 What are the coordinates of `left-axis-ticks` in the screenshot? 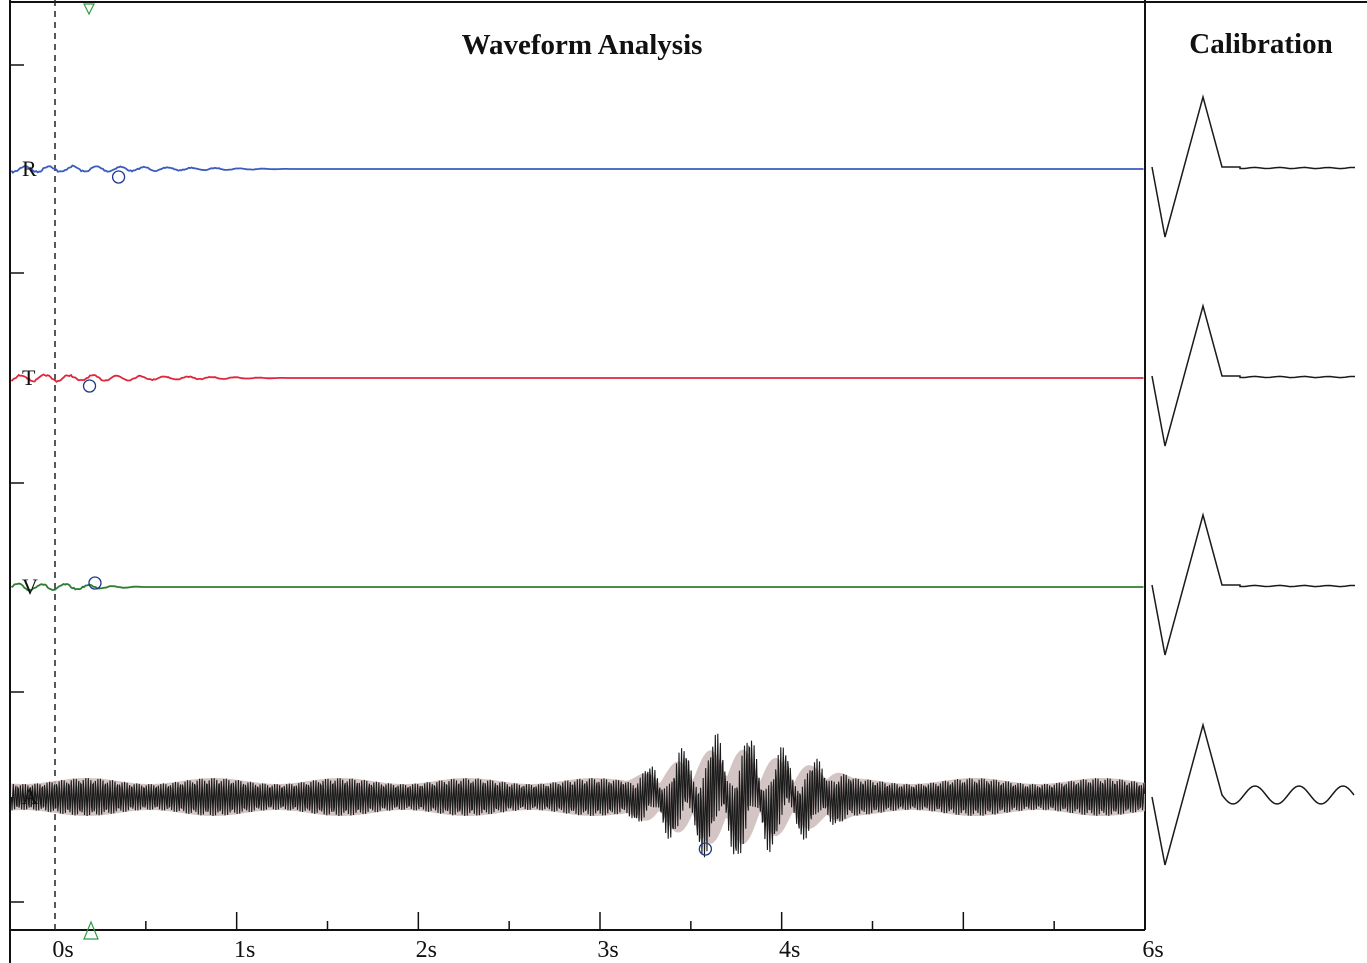 It's located at (17, 483).